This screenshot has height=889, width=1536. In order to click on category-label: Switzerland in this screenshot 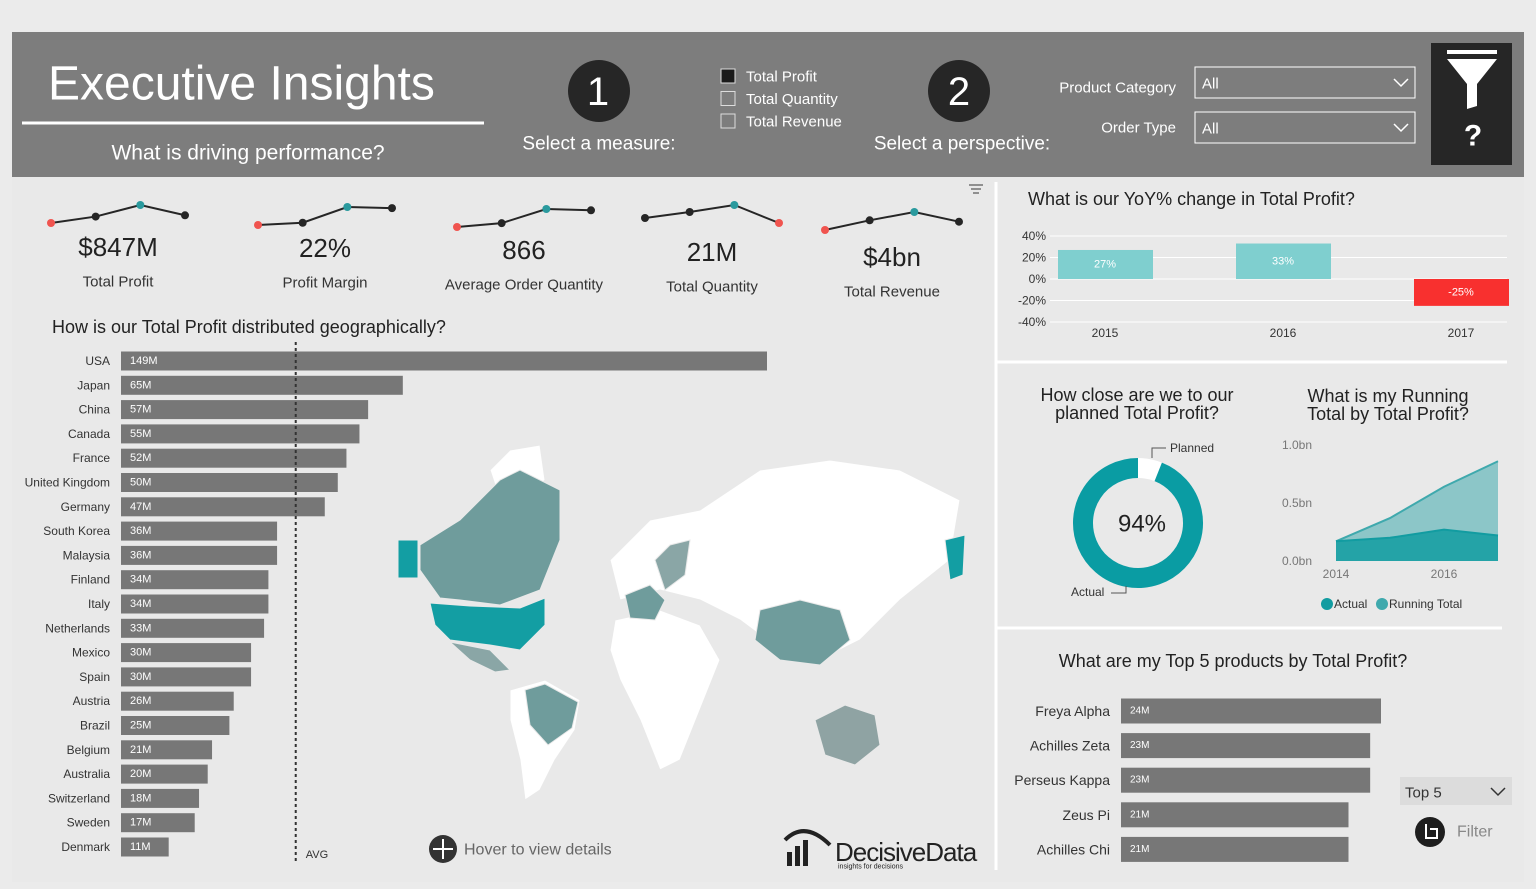, I will do `click(79, 798)`.